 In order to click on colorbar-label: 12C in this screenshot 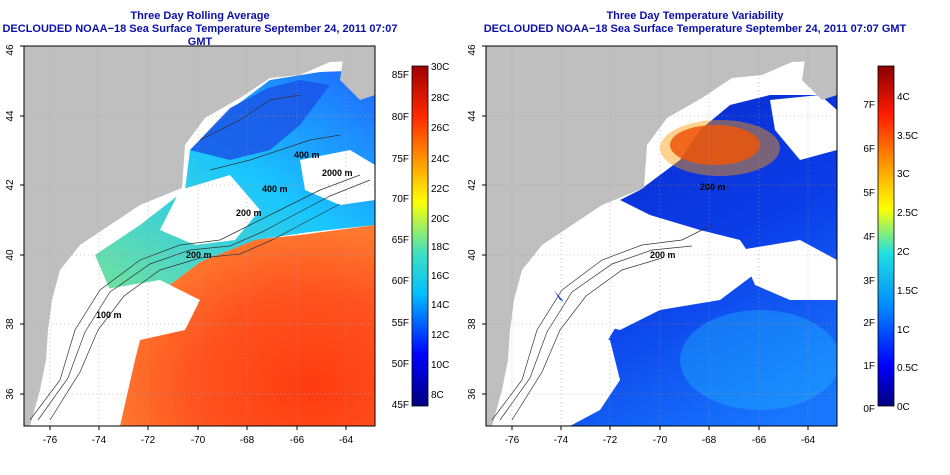, I will do `click(440, 335)`.